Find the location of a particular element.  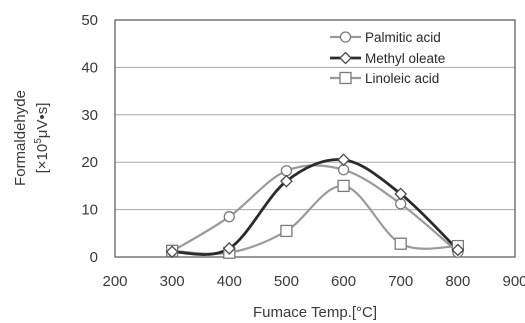

x-axis-title: Fumace Temp.[°C] is located at coordinates (315, 312).